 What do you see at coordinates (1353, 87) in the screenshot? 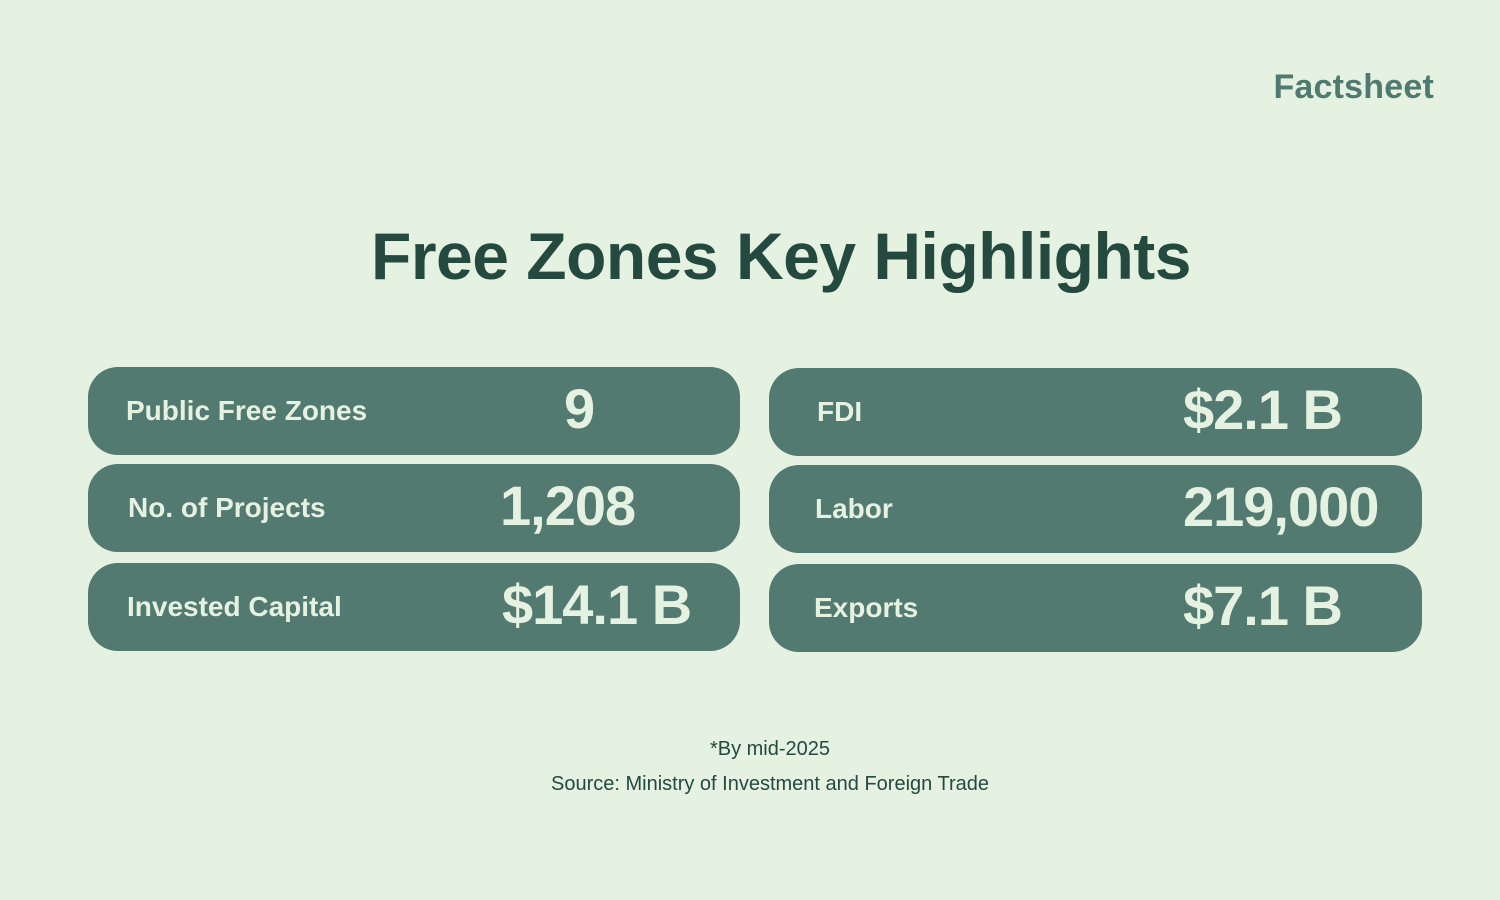
I see `factsheet-label: Factsheet` at bounding box center [1353, 87].